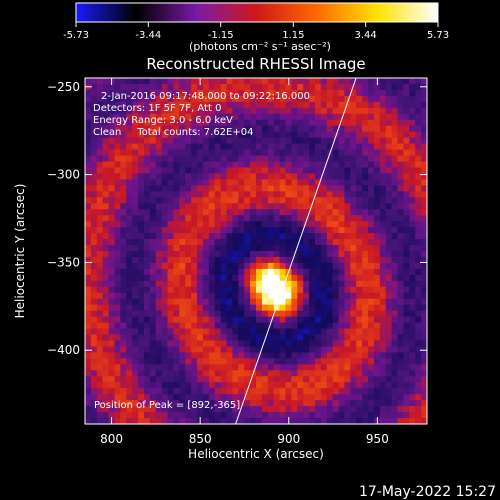 Image resolution: width=500 pixels, height=500 pixels. What do you see at coordinates (260, 46) in the screenshot?
I see `colorbar-unit-label: (photons cm⁻² s⁻¹ asec⁻²)` at bounding box center [260, 46].